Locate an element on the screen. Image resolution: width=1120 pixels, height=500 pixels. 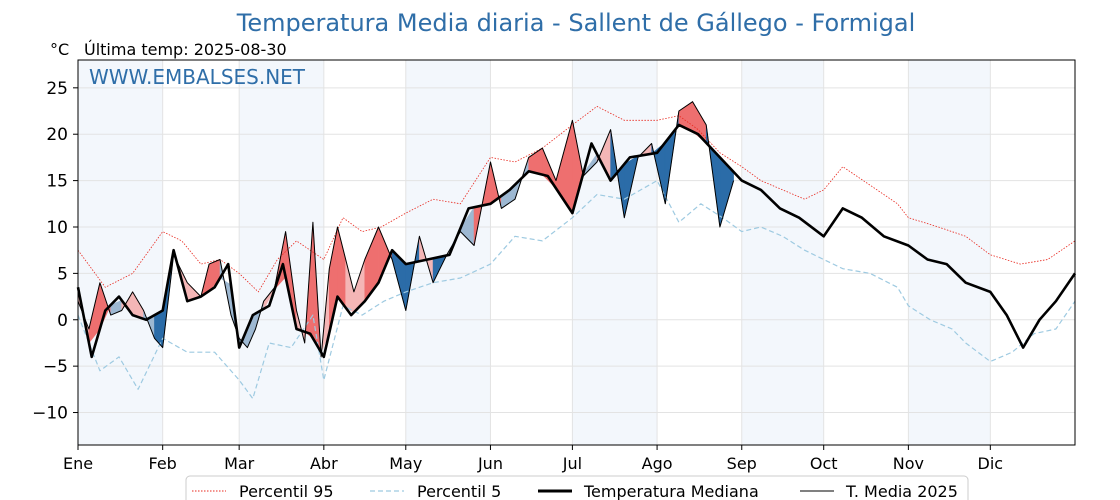
y-tick-label: 10 is located at coordinates (57, 228).